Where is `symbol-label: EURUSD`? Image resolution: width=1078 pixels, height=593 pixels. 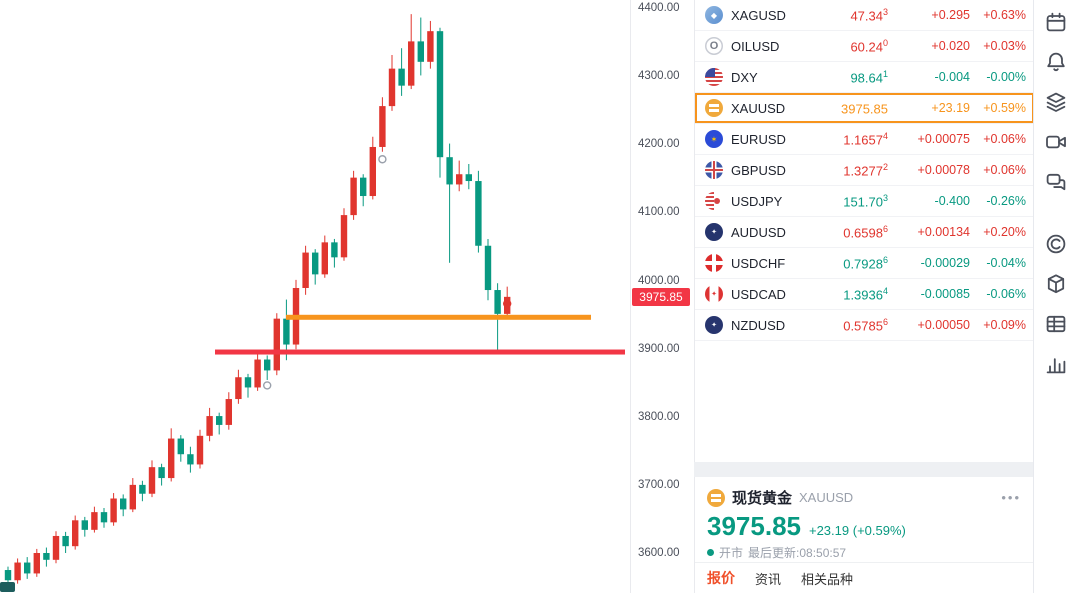
symbol-label: EURUSD is located at coordinates (758, 139).